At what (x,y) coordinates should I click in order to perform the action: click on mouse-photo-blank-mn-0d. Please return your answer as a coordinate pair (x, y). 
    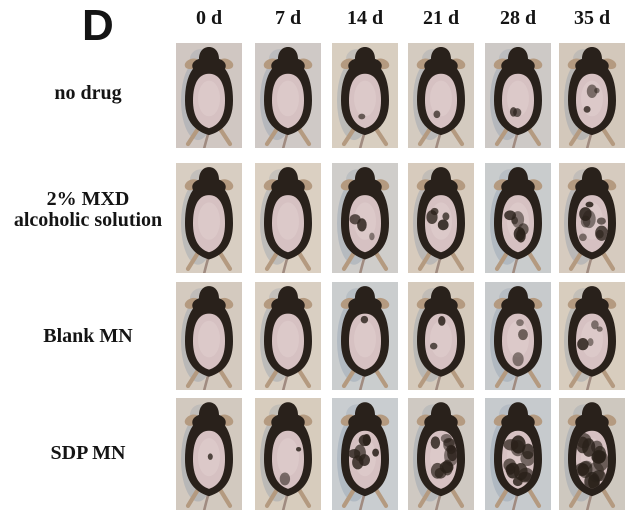
    Looking at the image, I should click on (209, 336).